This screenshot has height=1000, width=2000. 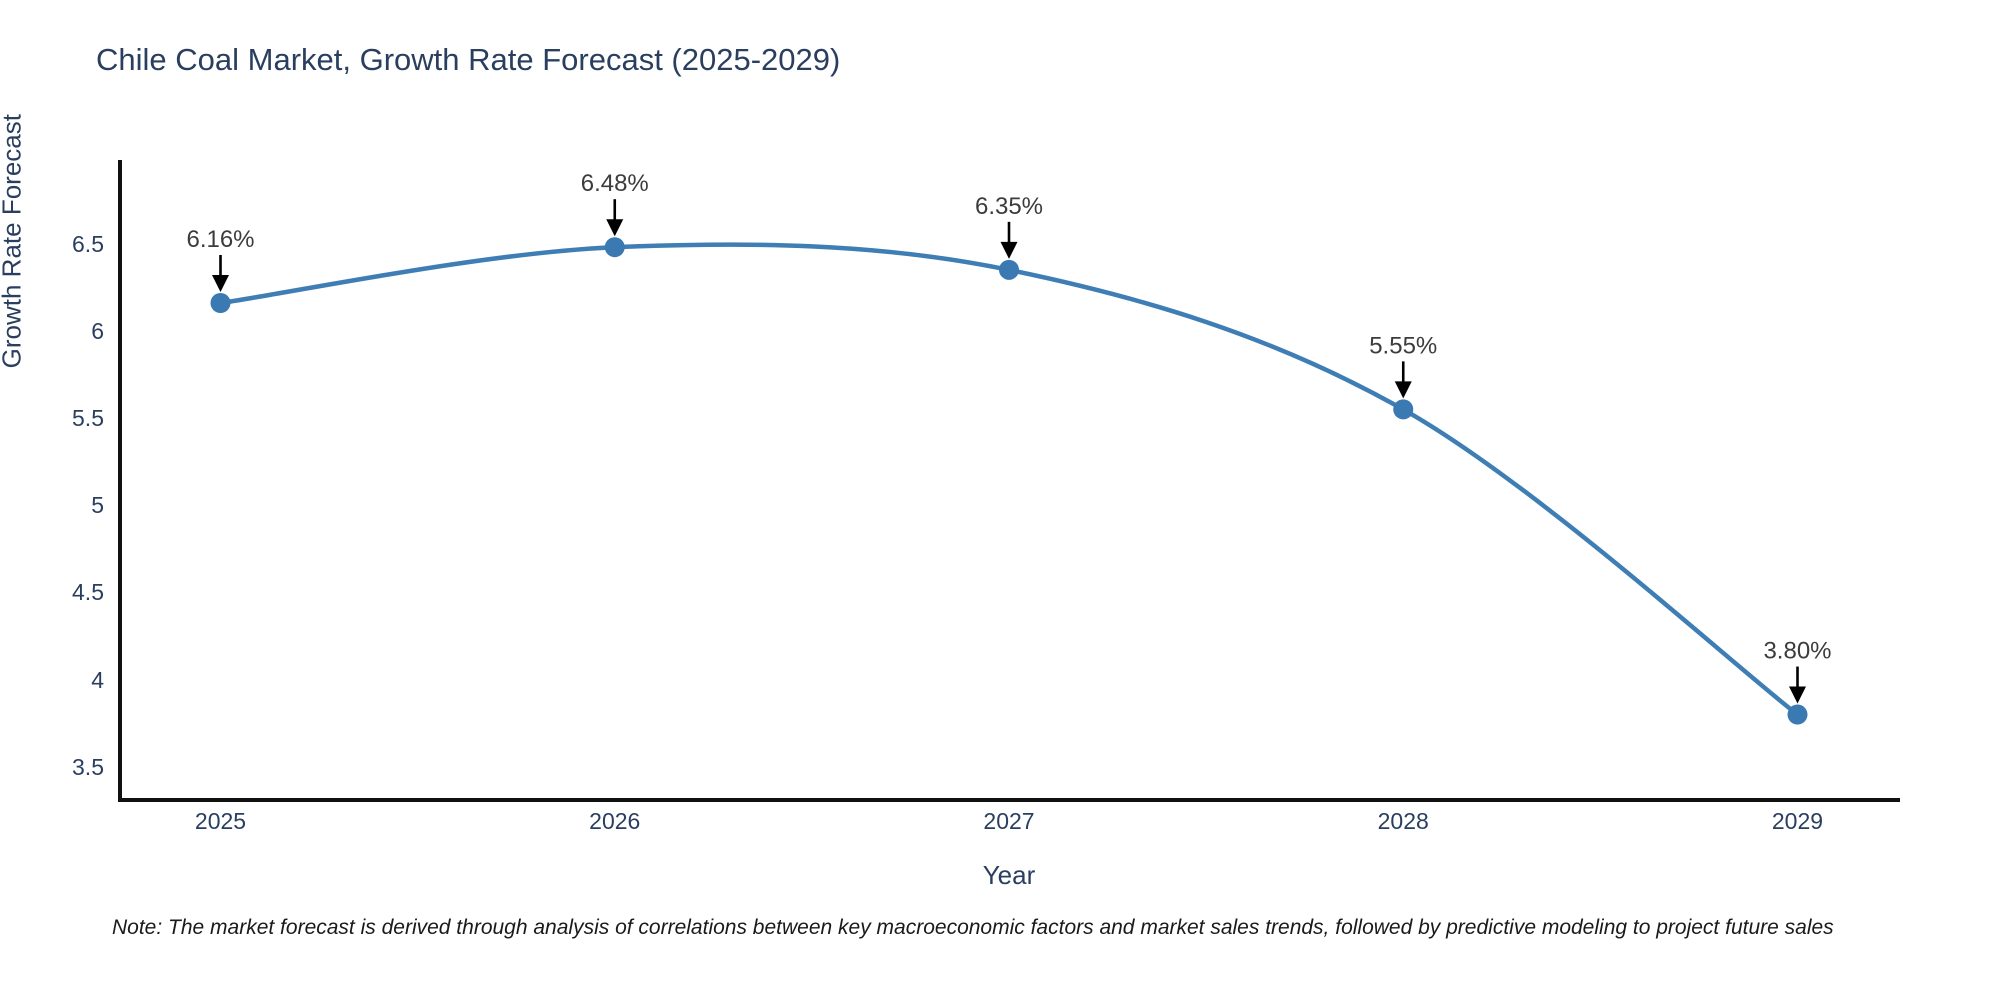 I want to click on x-tick-label-2029: 2029, so click(x=1797, y=821).